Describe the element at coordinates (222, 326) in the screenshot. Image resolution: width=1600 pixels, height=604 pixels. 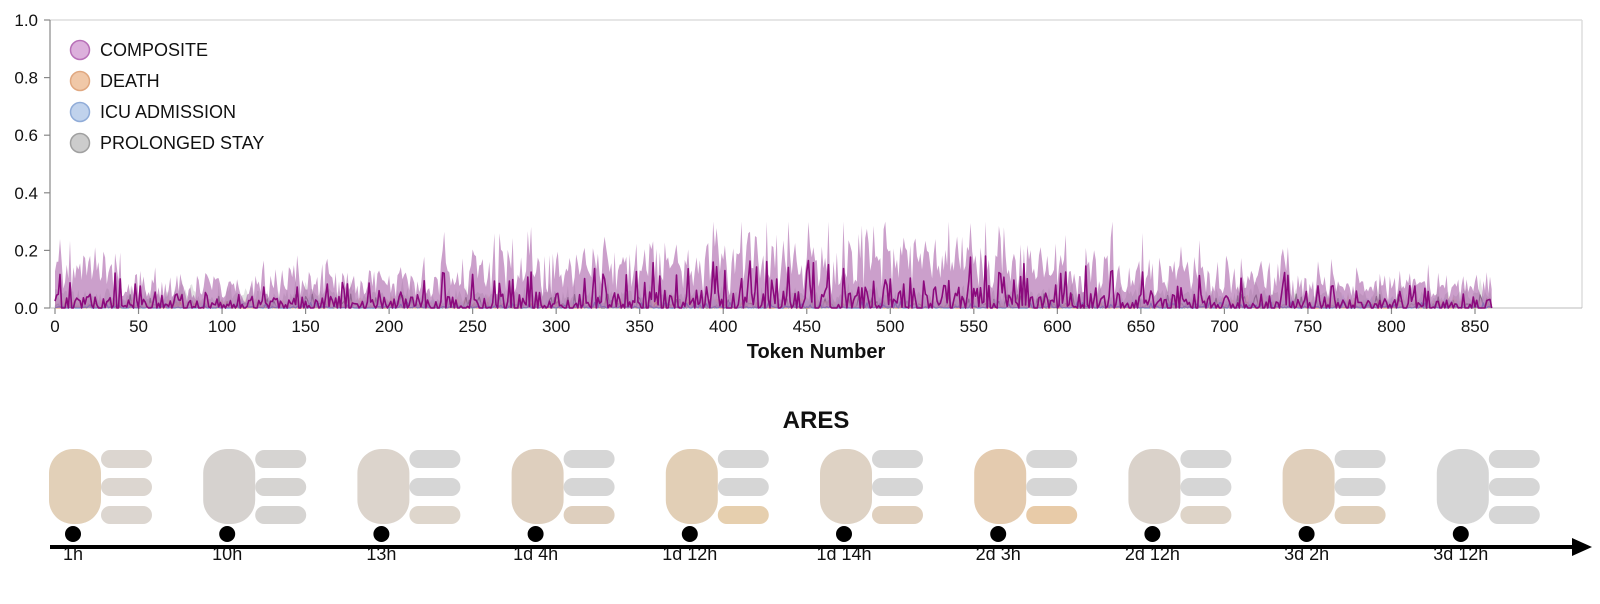
I see `x-tick-label: 100` at that location.